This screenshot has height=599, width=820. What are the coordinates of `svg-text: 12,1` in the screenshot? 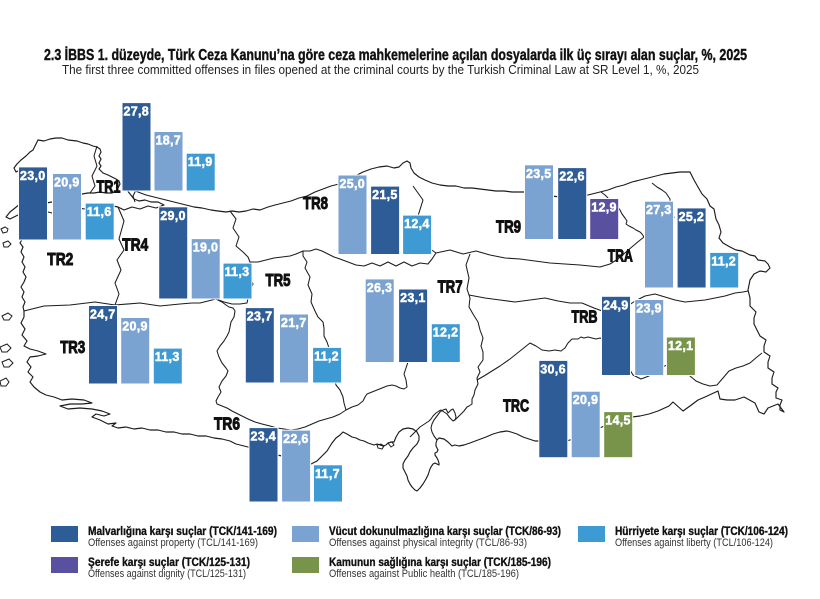 It's located at (681, 346).